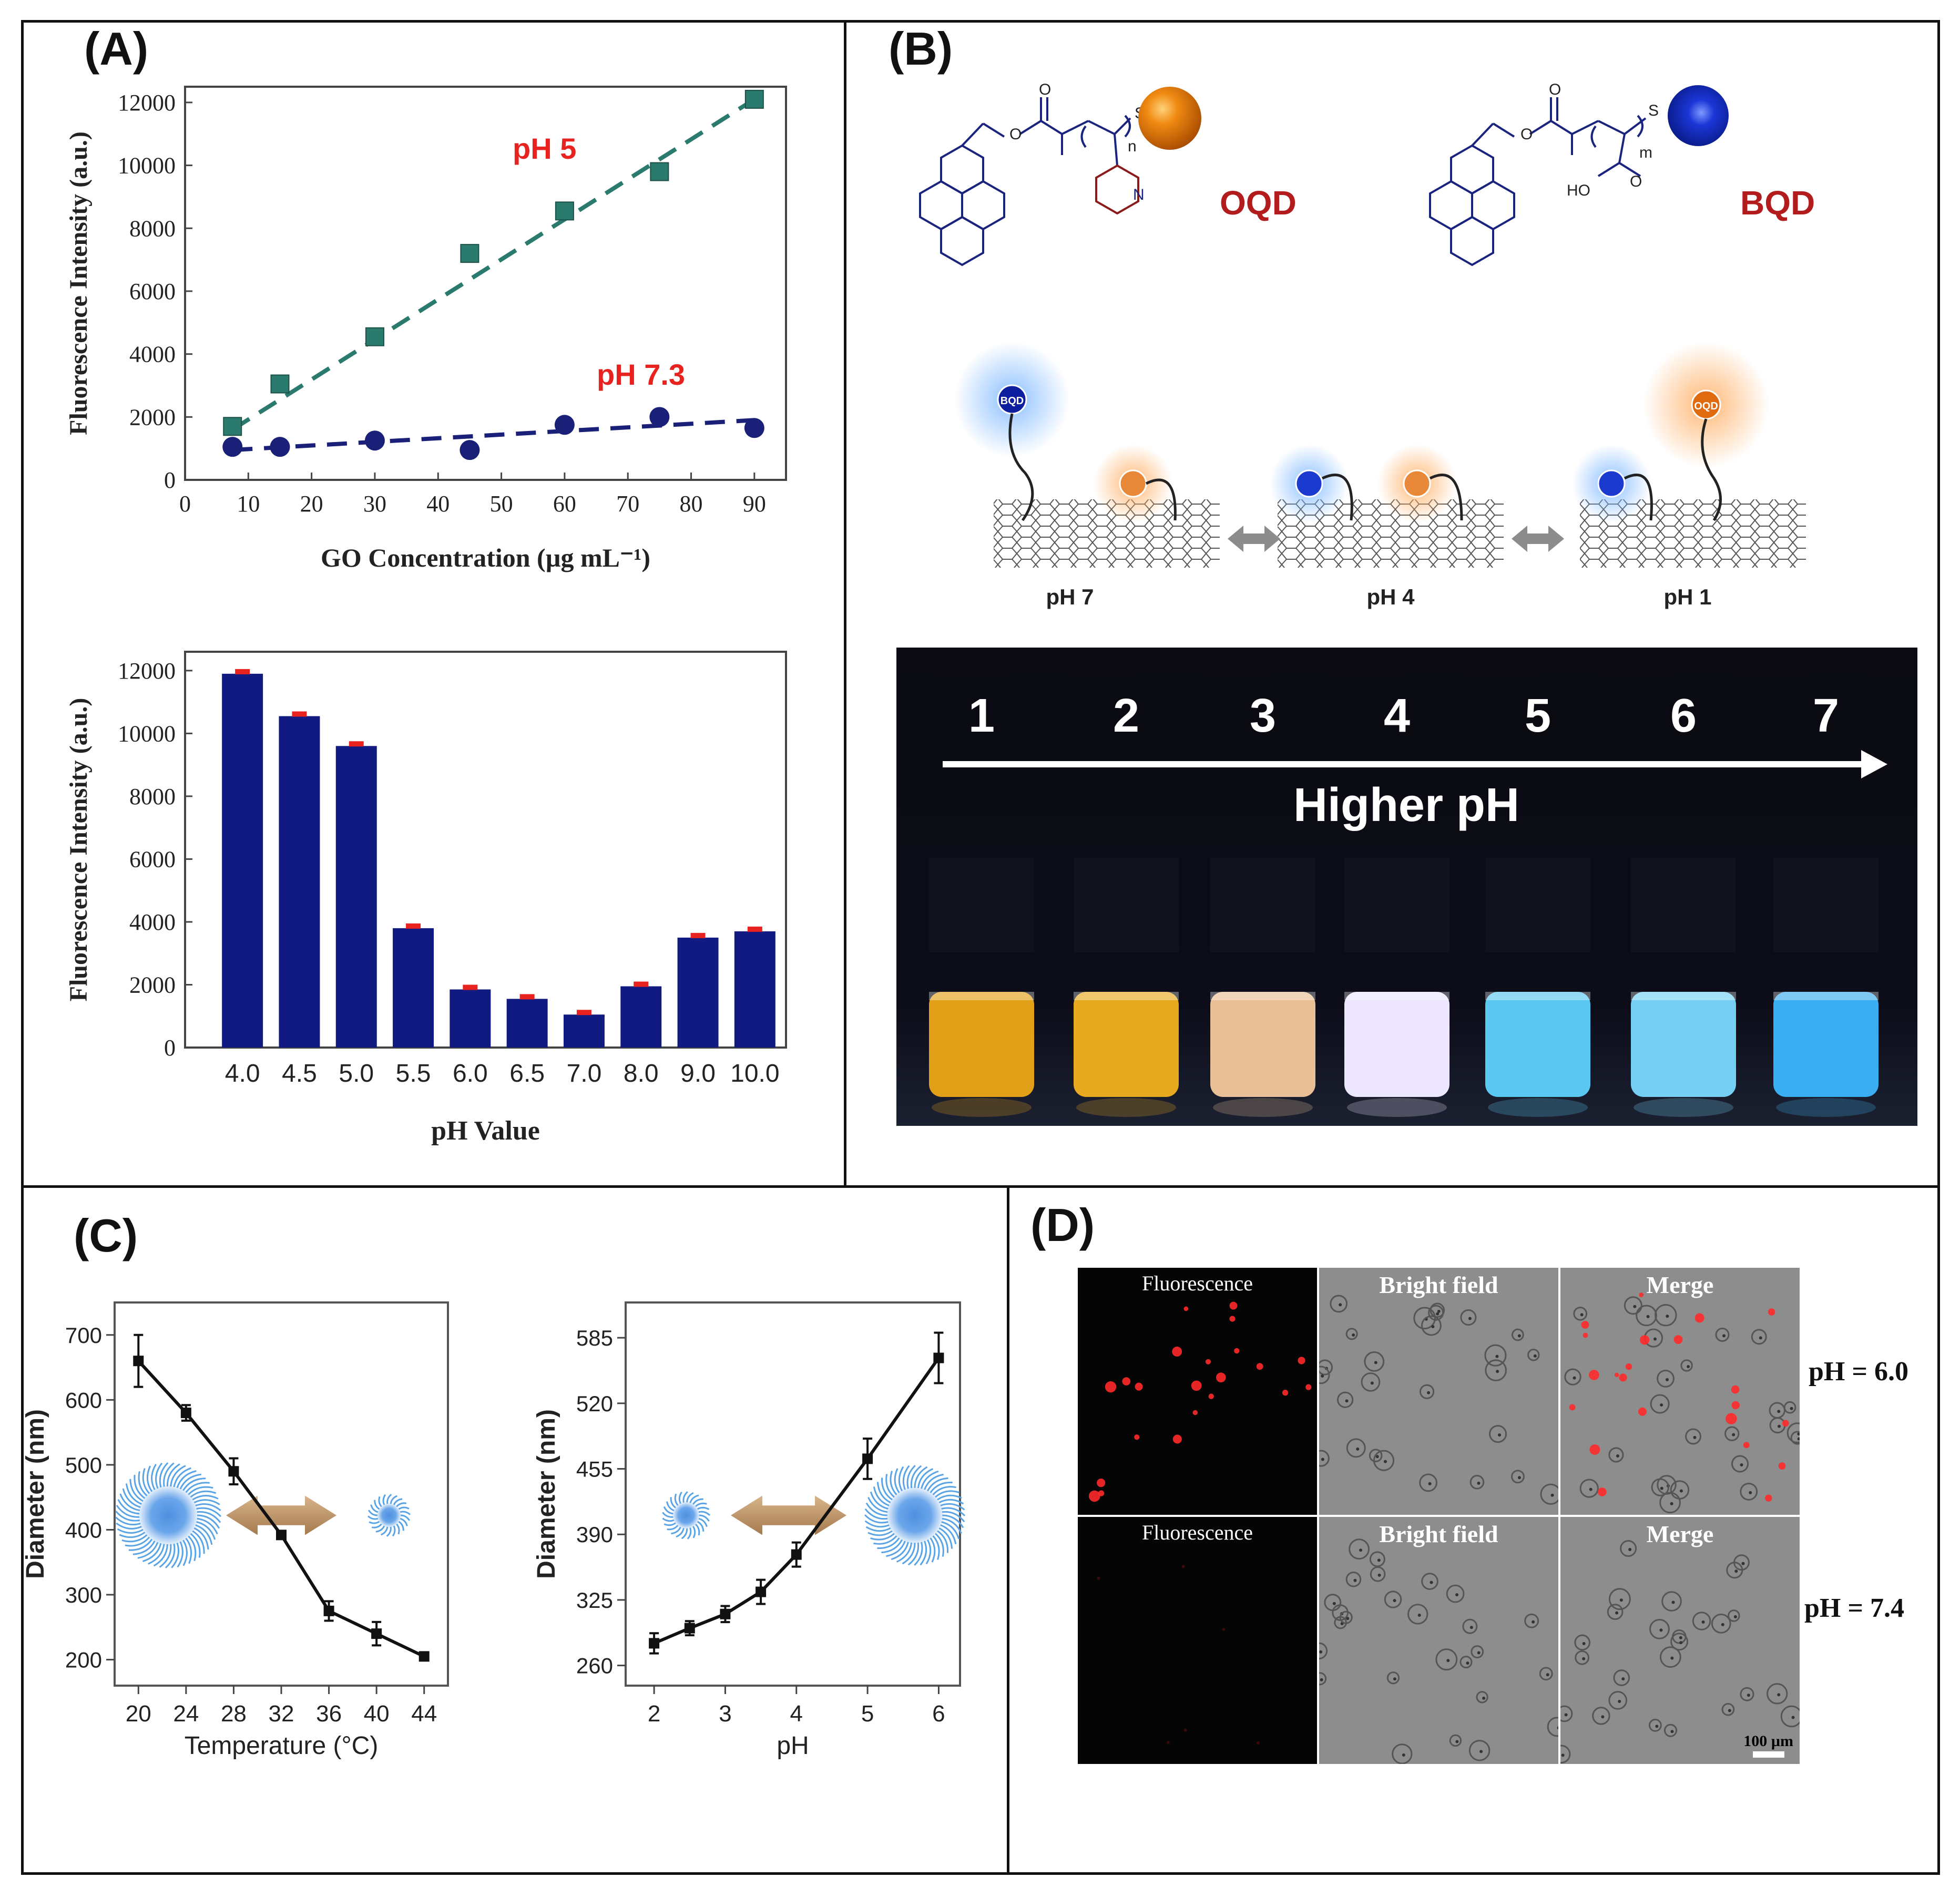  What do you see at coordinates (641, 374) in the screenshot?
I see `label-ph73: pH 7.3` at bounding box center [641, 374].